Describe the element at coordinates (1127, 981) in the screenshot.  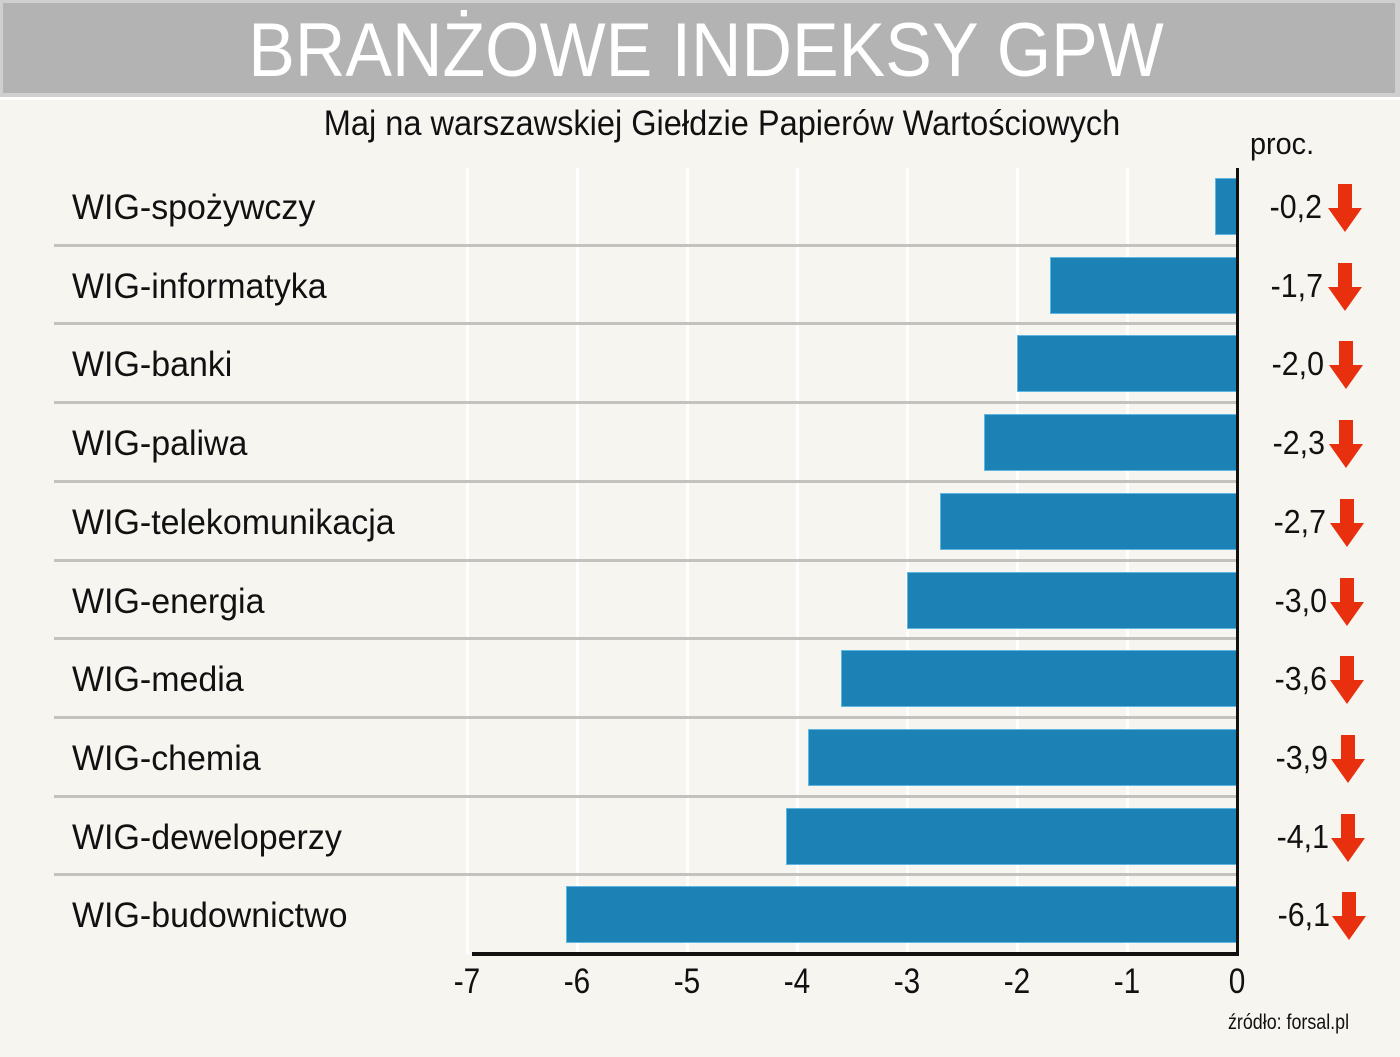
I see `x-tick-label: -1` at that location.